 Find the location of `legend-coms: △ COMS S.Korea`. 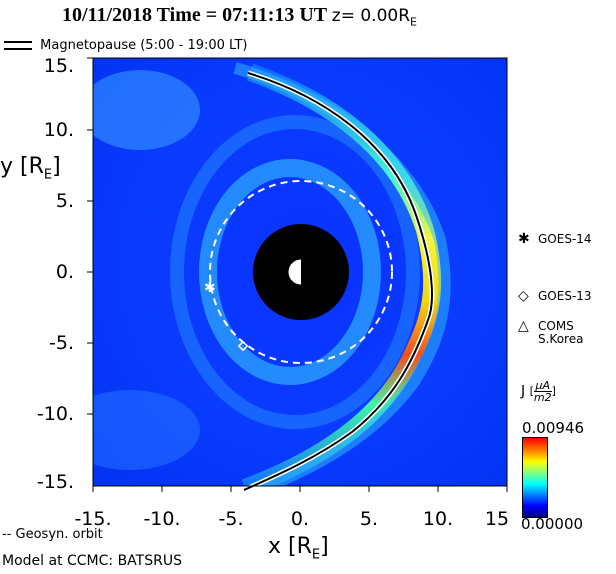

legend-coms: △ COMS S.Korea is located at coordinates (551, 332).